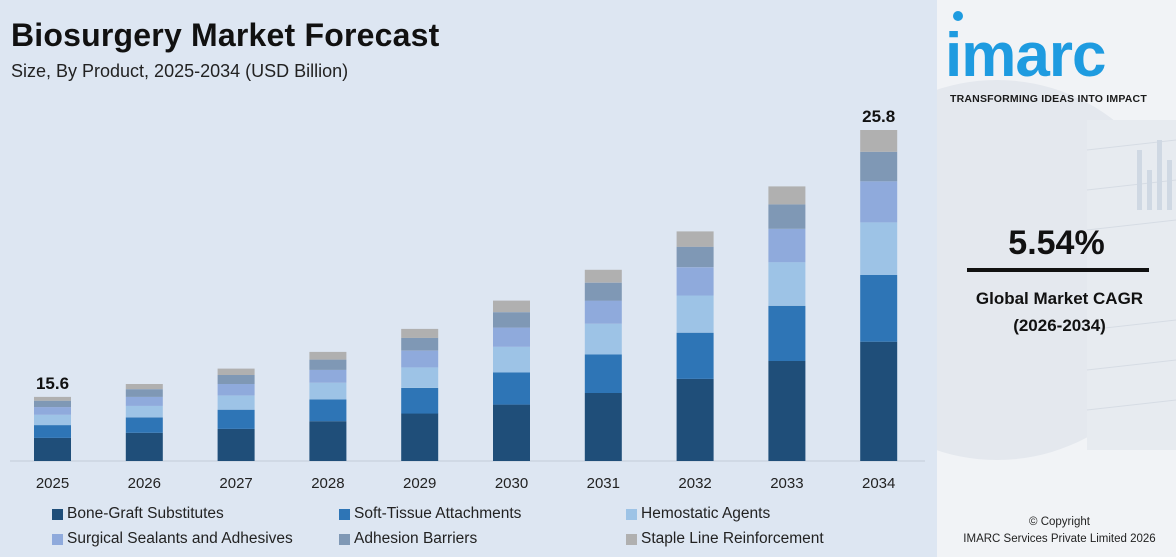 The height and width of the screenshot is (557, 1176). What do you see at coordinates (52, 383) in the screenshot?
I see `total-label-2025: 15.6` at bounding box center [52, 383].